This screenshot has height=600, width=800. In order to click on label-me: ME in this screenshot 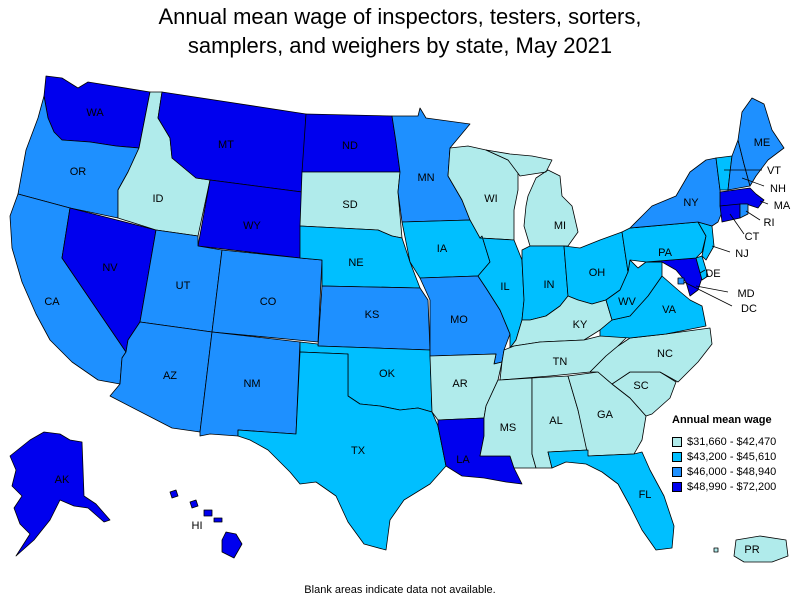, I will do `click(762, 143)`.